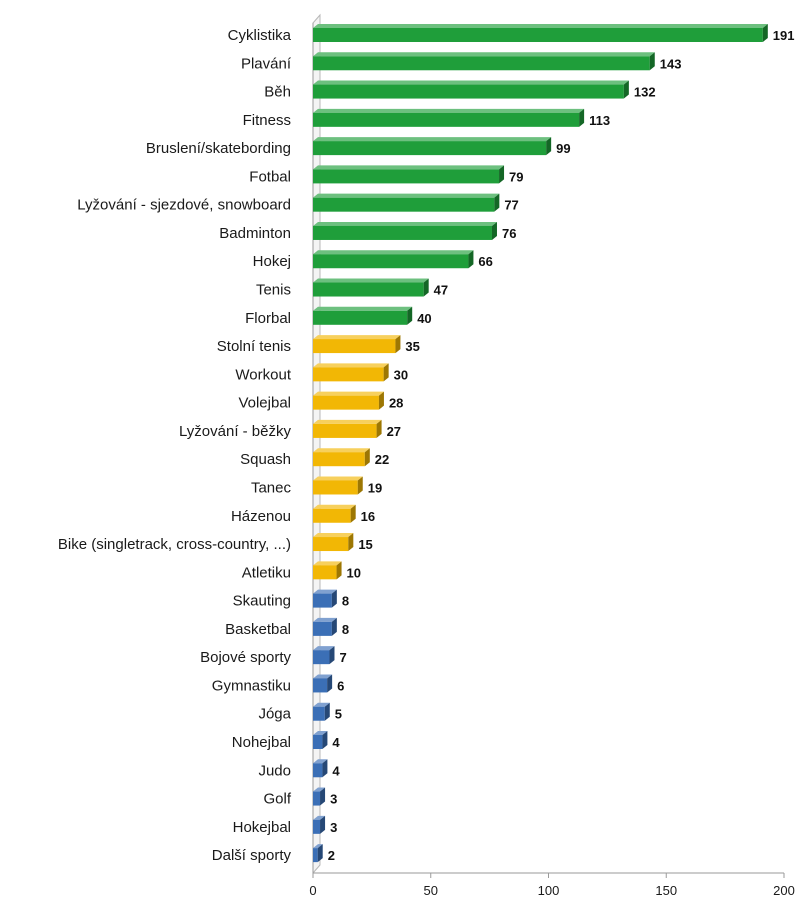 Image resolution: width=801 pixels, height=904 pixels. Describe the element at coordinates (245, 657) in the screenshot. I see `category-label: Bojové sporty` at that location.